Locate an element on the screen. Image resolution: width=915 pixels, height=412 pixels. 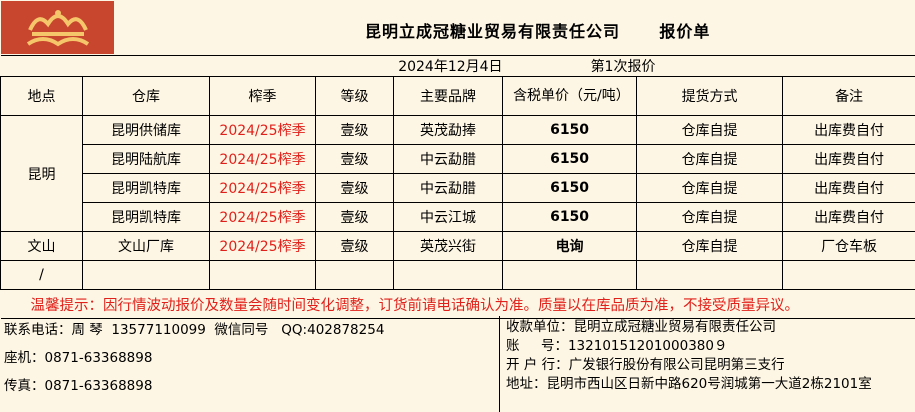
col-header: 榨季 is located at coordinates (262, 96).